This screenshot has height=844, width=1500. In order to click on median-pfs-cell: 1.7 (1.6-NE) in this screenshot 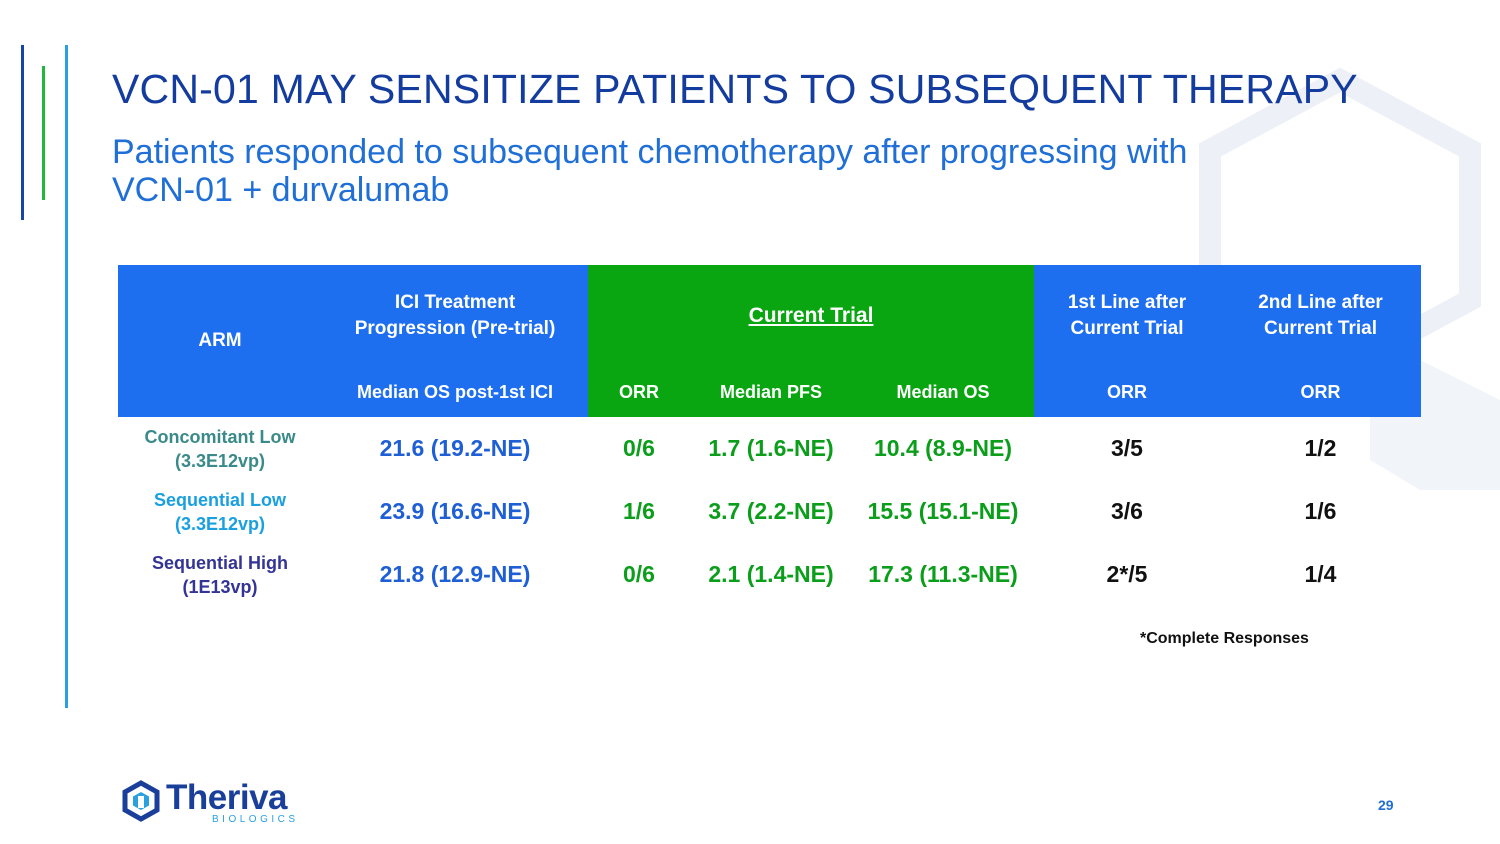, I will do `click(771, 448)`.